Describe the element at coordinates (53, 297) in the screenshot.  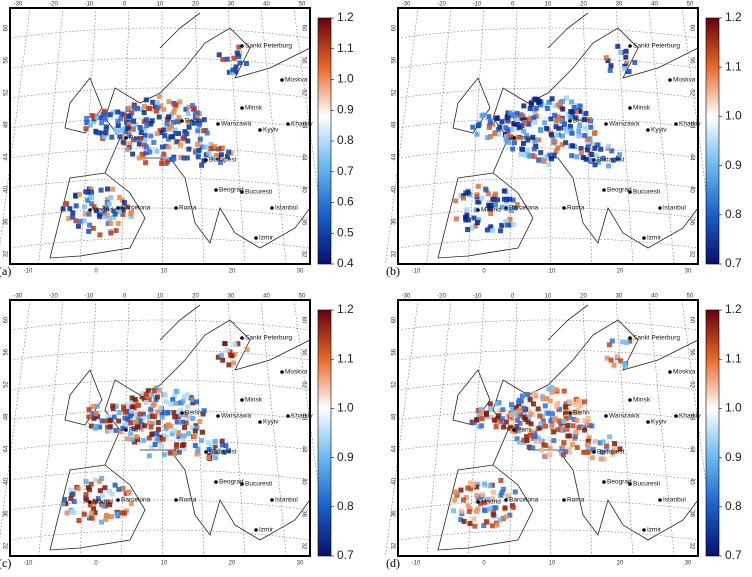
I see `lon-tick-label: -20` at that location.